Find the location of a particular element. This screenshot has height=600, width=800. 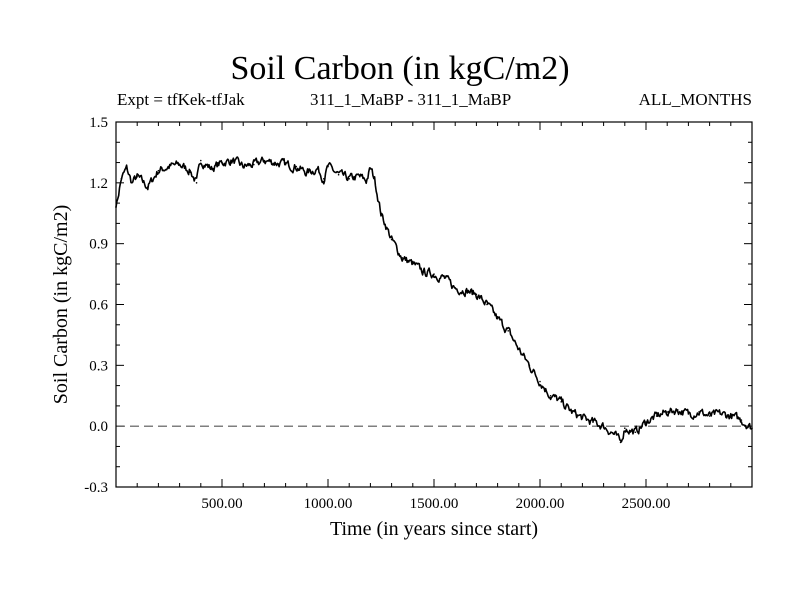

x-tick-label: 500.00 is located at coordinates (221, 504).